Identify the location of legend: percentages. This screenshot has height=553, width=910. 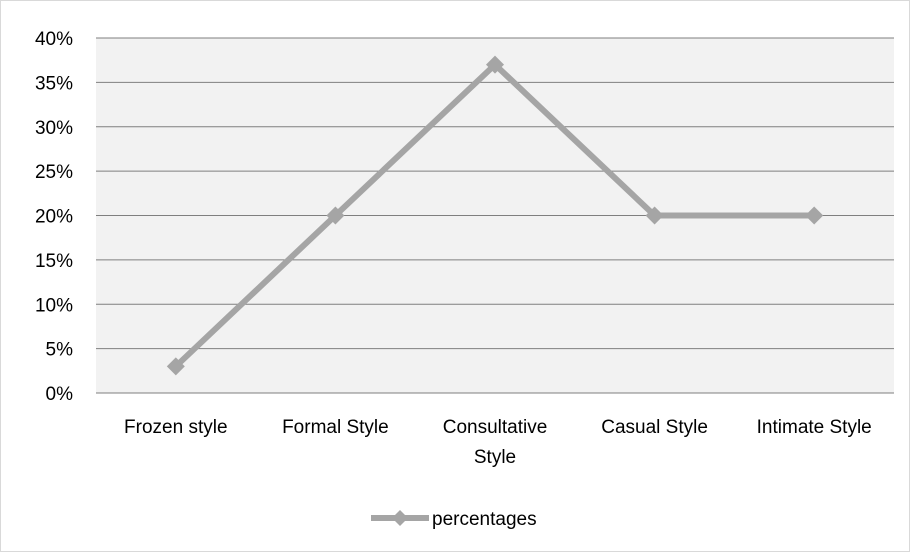
(454, 519).